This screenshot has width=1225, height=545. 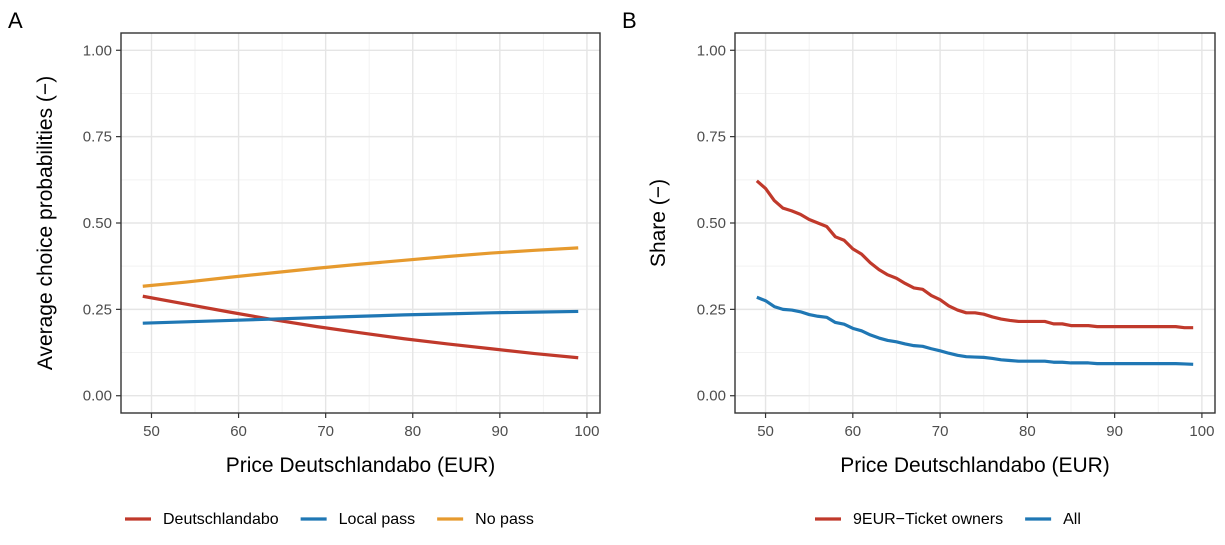 What do you see at coordinates (15, 20) in the screenshot?
I see `panel-letter-a: A` at bounding box center [15, 20].